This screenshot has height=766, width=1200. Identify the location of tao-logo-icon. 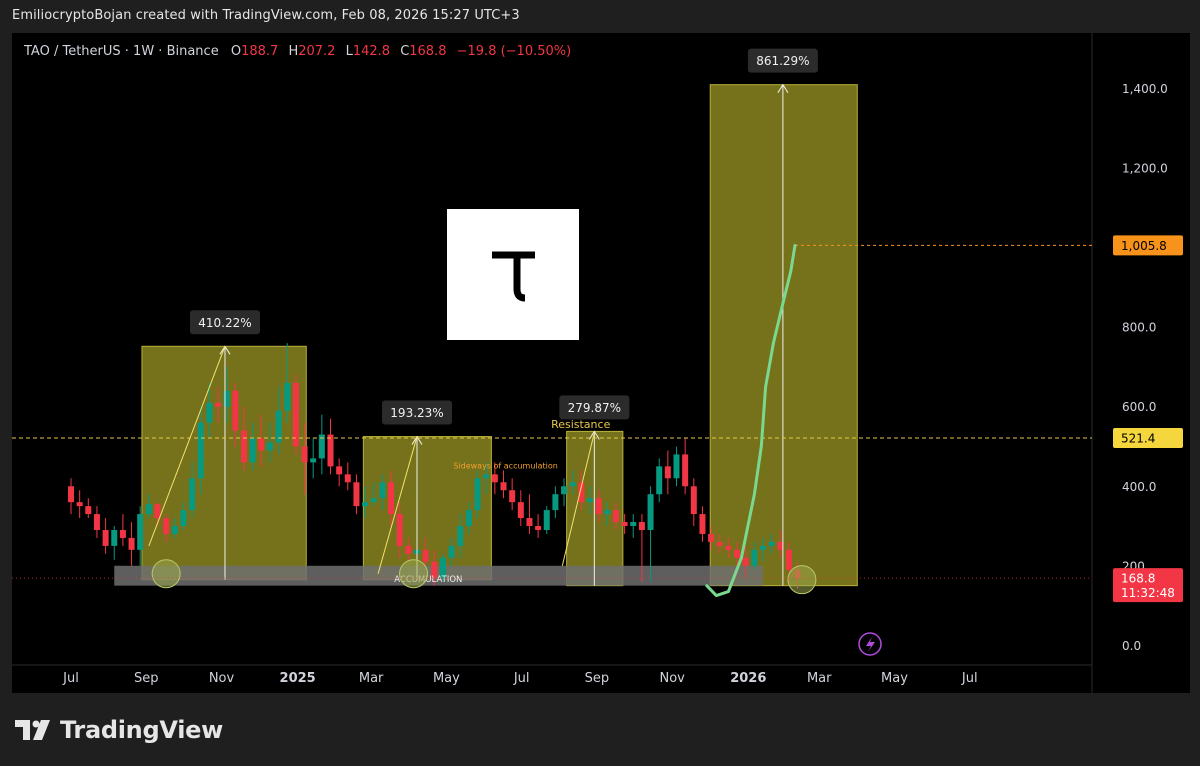
(513, 276).